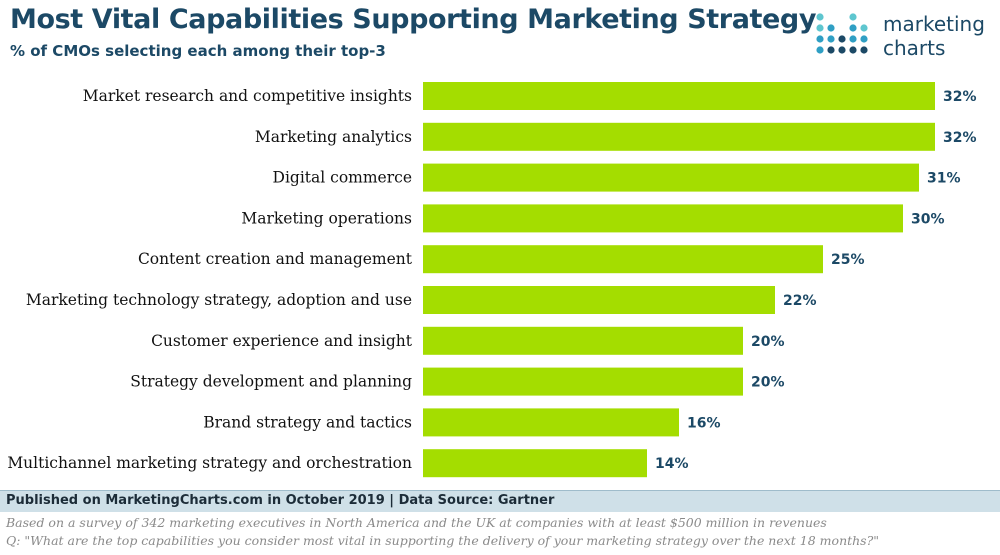 The height and width of the screenshot is (555, 1000). What do you see at coordinates (342, 178) in the screenshot?
I see `category-label: Digital commerce` at bounding box center [342, 178].